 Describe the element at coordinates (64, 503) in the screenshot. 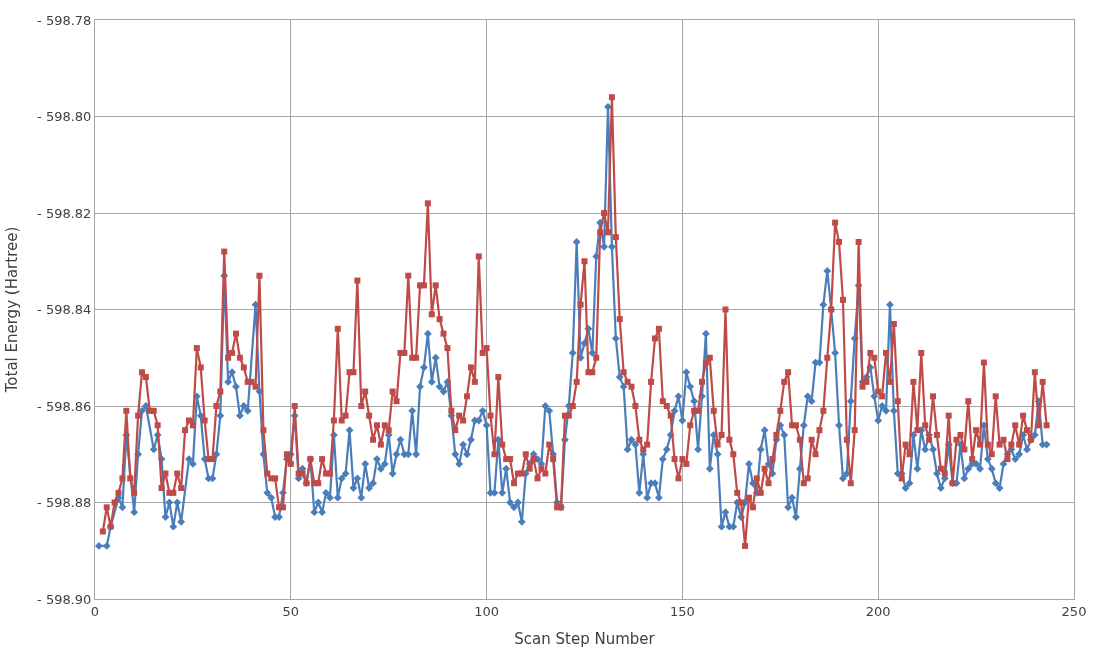

I see `y-tick-label: - 598.88` at that location.